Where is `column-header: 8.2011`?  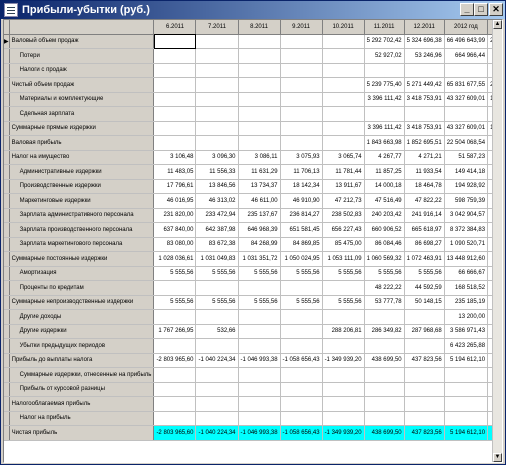 column-header: 8.2011 is located at coordinates (259, 27).